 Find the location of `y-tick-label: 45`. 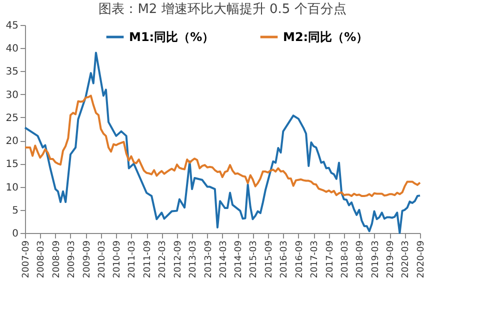

y-tick-label: 45 is located at coordinates (12, 26).